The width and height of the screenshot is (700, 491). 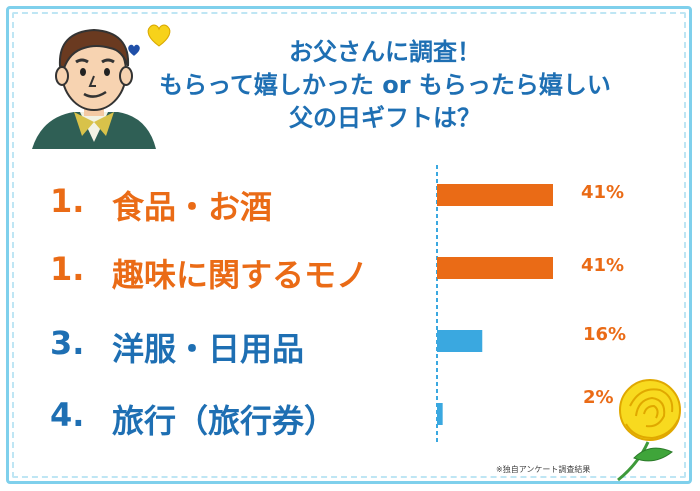 I want to click on page-title: お父さんに調査！ もらって嬉しかった or もらったら嬉しい 父の日ギフトは？, so click(x=385, y=85).